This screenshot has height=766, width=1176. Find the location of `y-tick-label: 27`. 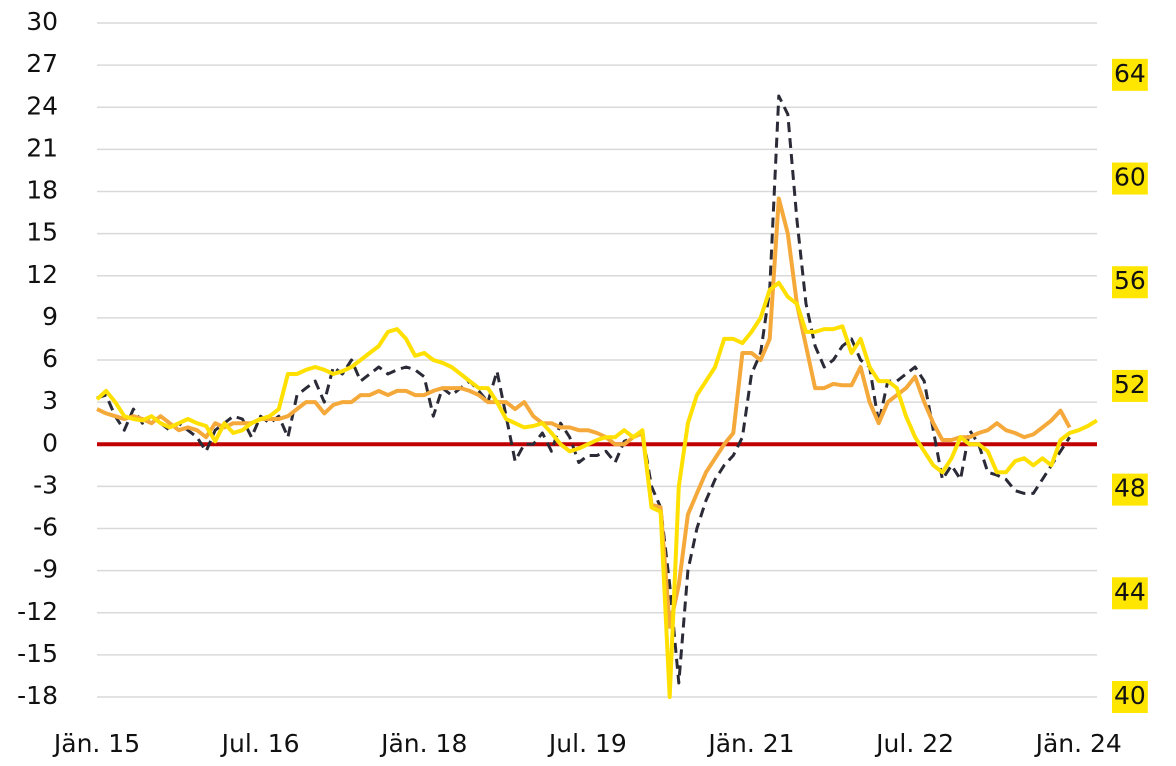

y-tick-label: 27 is located at coordinates (42, 63).